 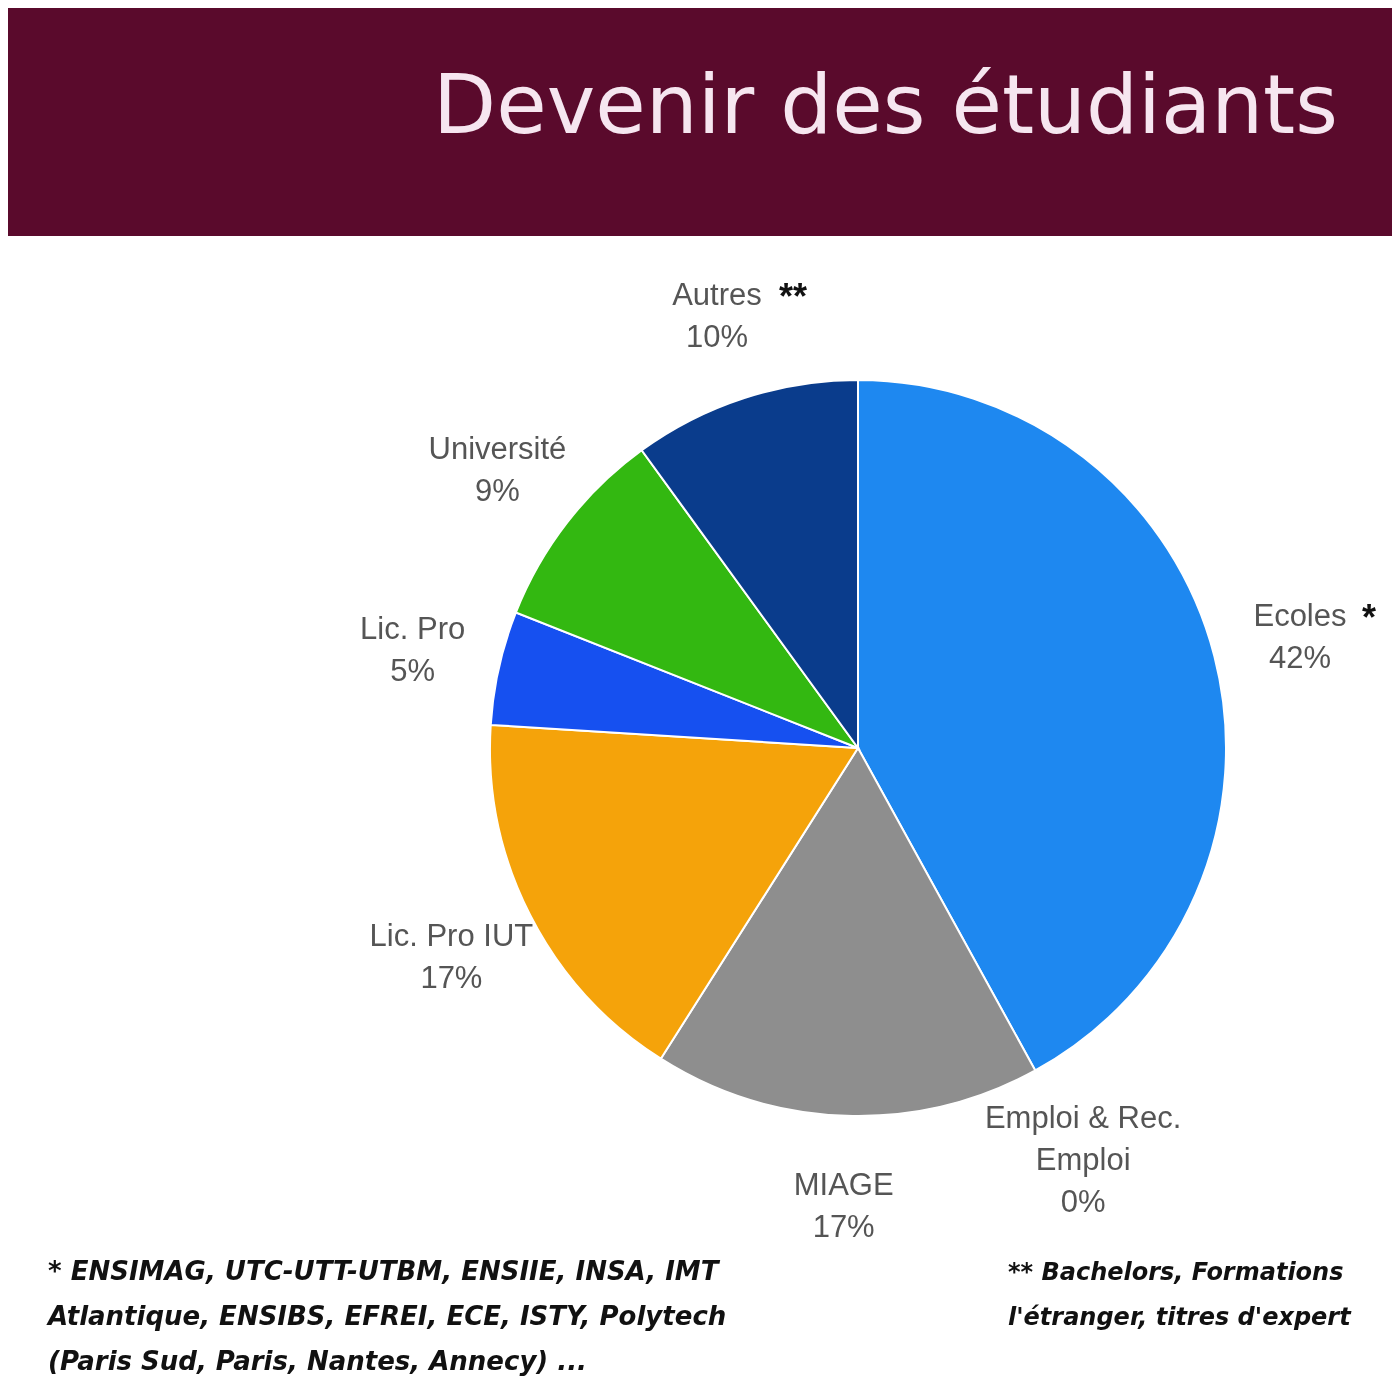 I want to click on data-label: 5%, so click(x=413, y=671).